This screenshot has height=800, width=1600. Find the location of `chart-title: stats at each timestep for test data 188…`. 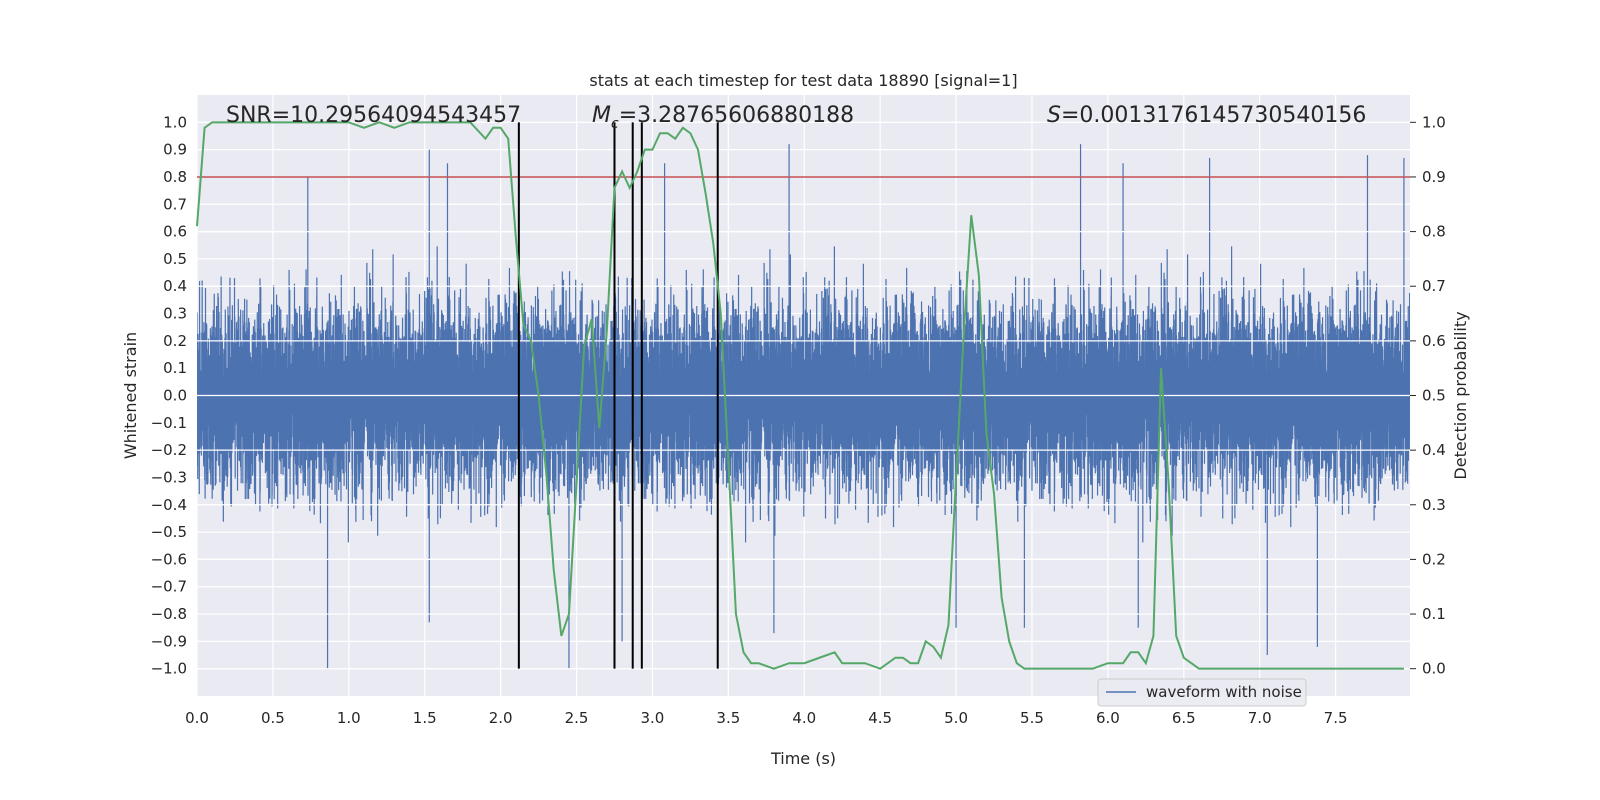

chart-title: stats at each timestep for test data 188… is located at coordinates (803, 80).